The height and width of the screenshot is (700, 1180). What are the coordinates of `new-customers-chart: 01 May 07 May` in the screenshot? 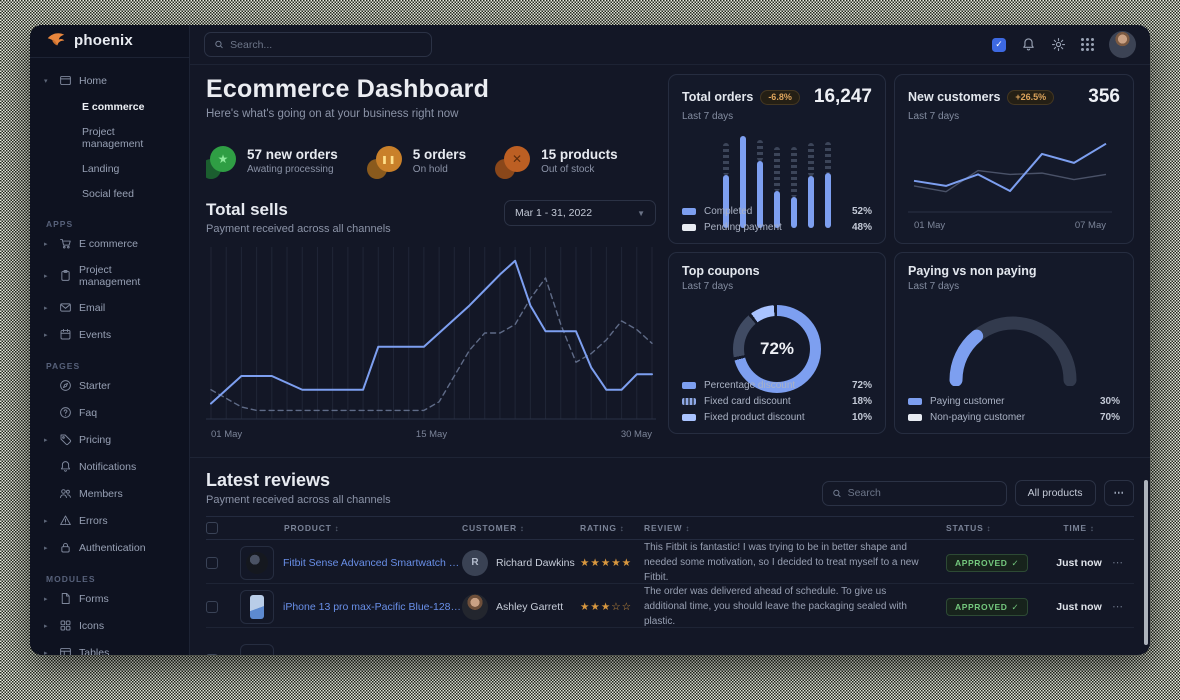 It's located at (1010, 186).